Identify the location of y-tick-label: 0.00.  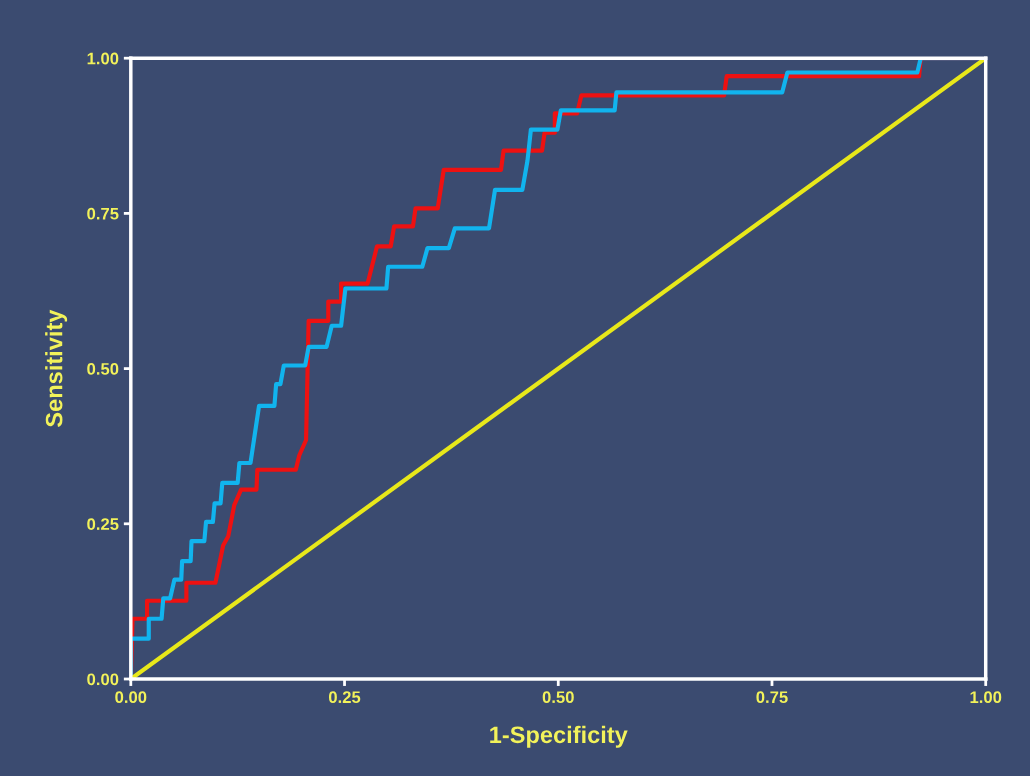
(103, 679).